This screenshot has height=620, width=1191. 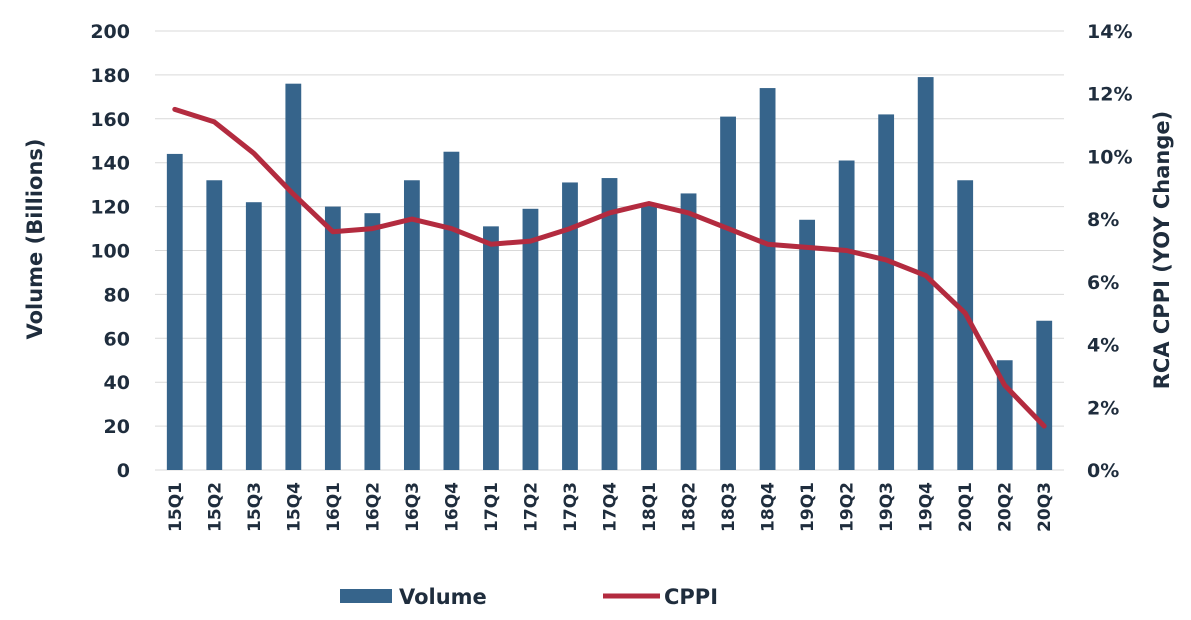 What do you see at coordinates (1045, 507) in the screenshot?
I see `x-tick-label: 20Q3` at bounding box center [1045, 507].